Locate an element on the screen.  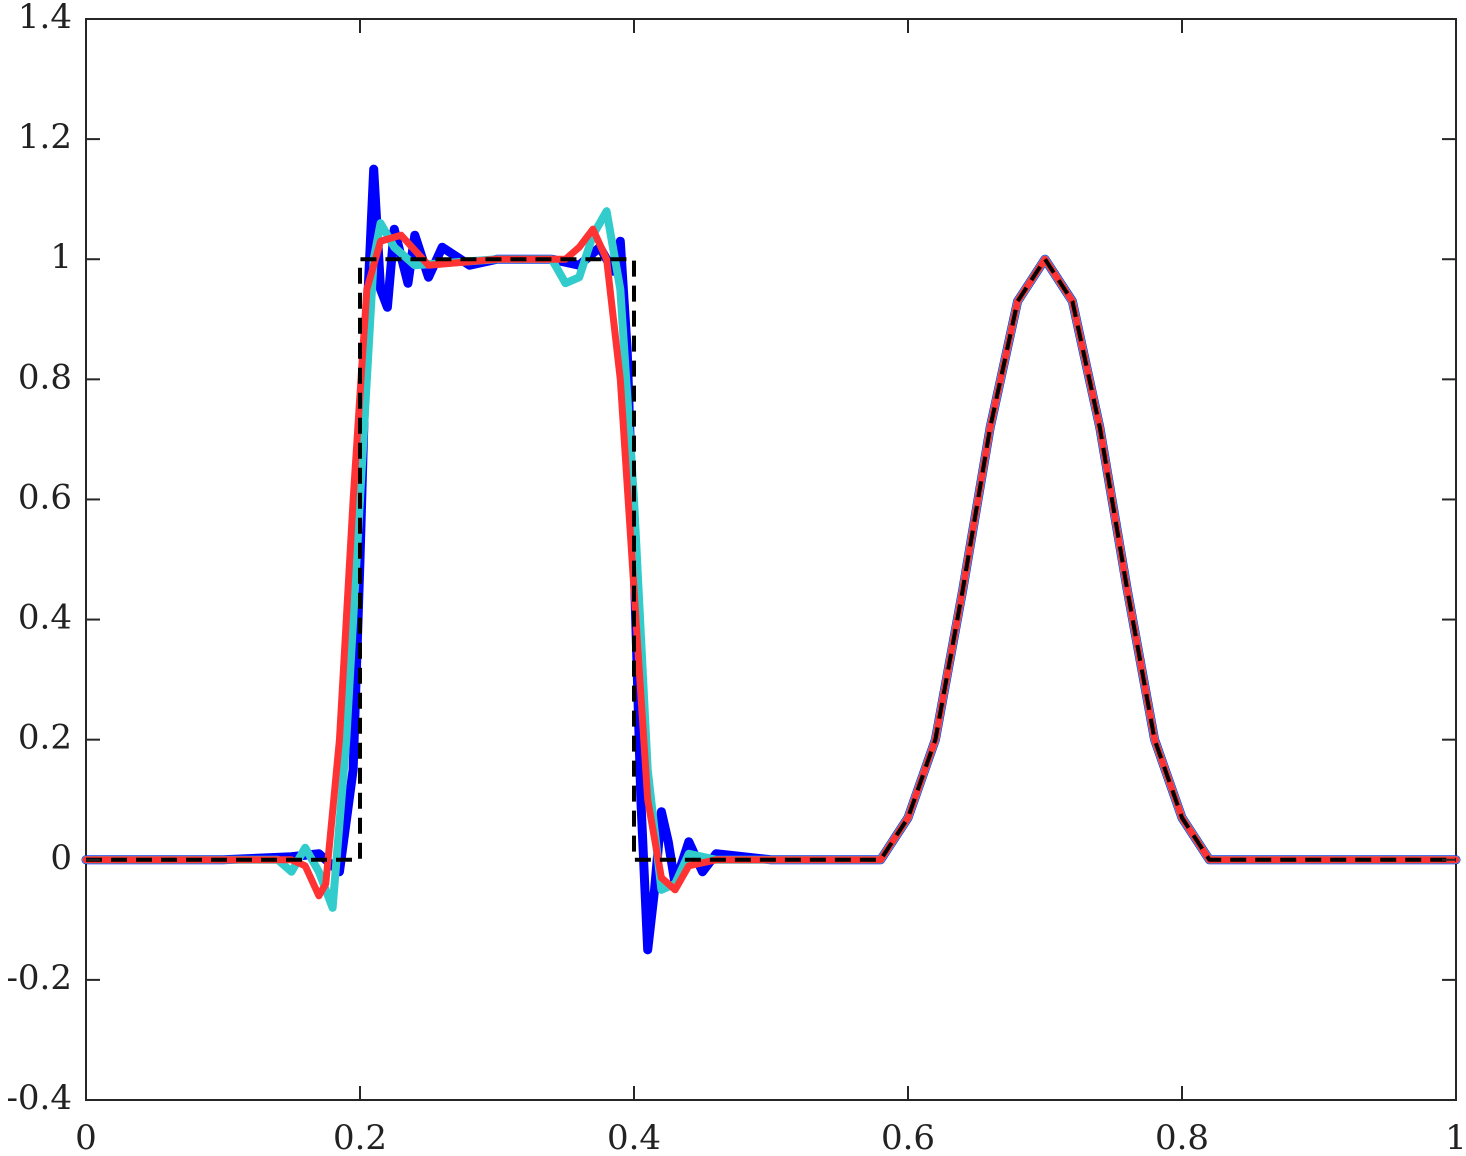
x-tick-label: 0.2 is located at coordinates (360, 1137).